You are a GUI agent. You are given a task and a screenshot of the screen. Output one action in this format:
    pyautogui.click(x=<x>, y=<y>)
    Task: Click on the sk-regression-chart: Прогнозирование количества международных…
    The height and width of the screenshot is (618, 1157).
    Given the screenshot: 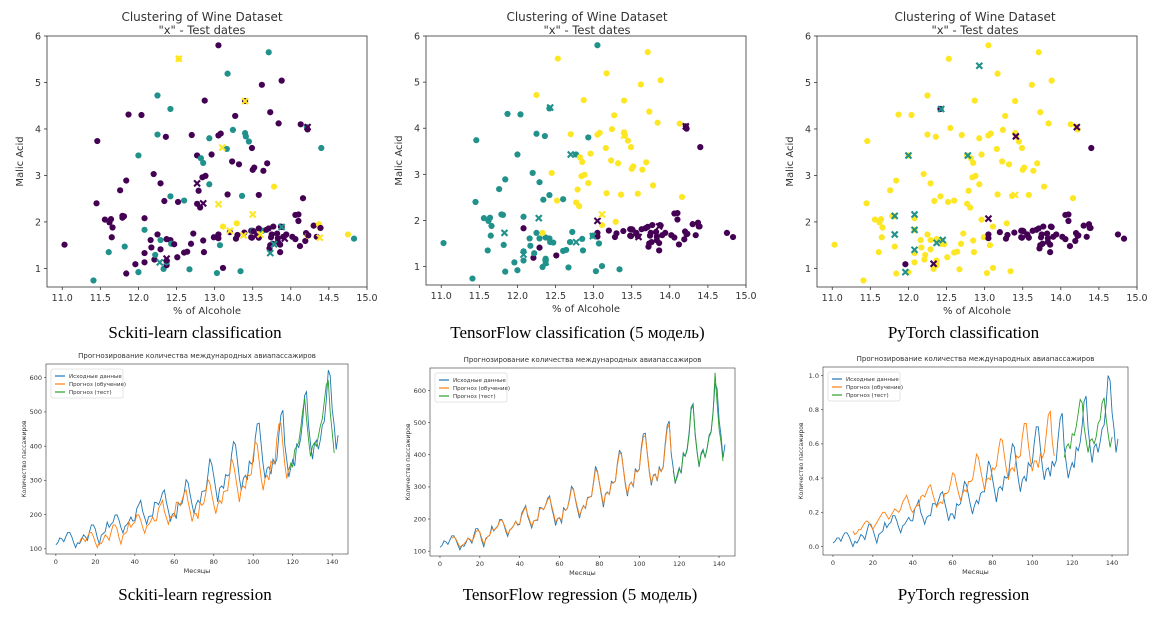 What is the action you would take?
    pyautogui.click(x=185, y=463)
    